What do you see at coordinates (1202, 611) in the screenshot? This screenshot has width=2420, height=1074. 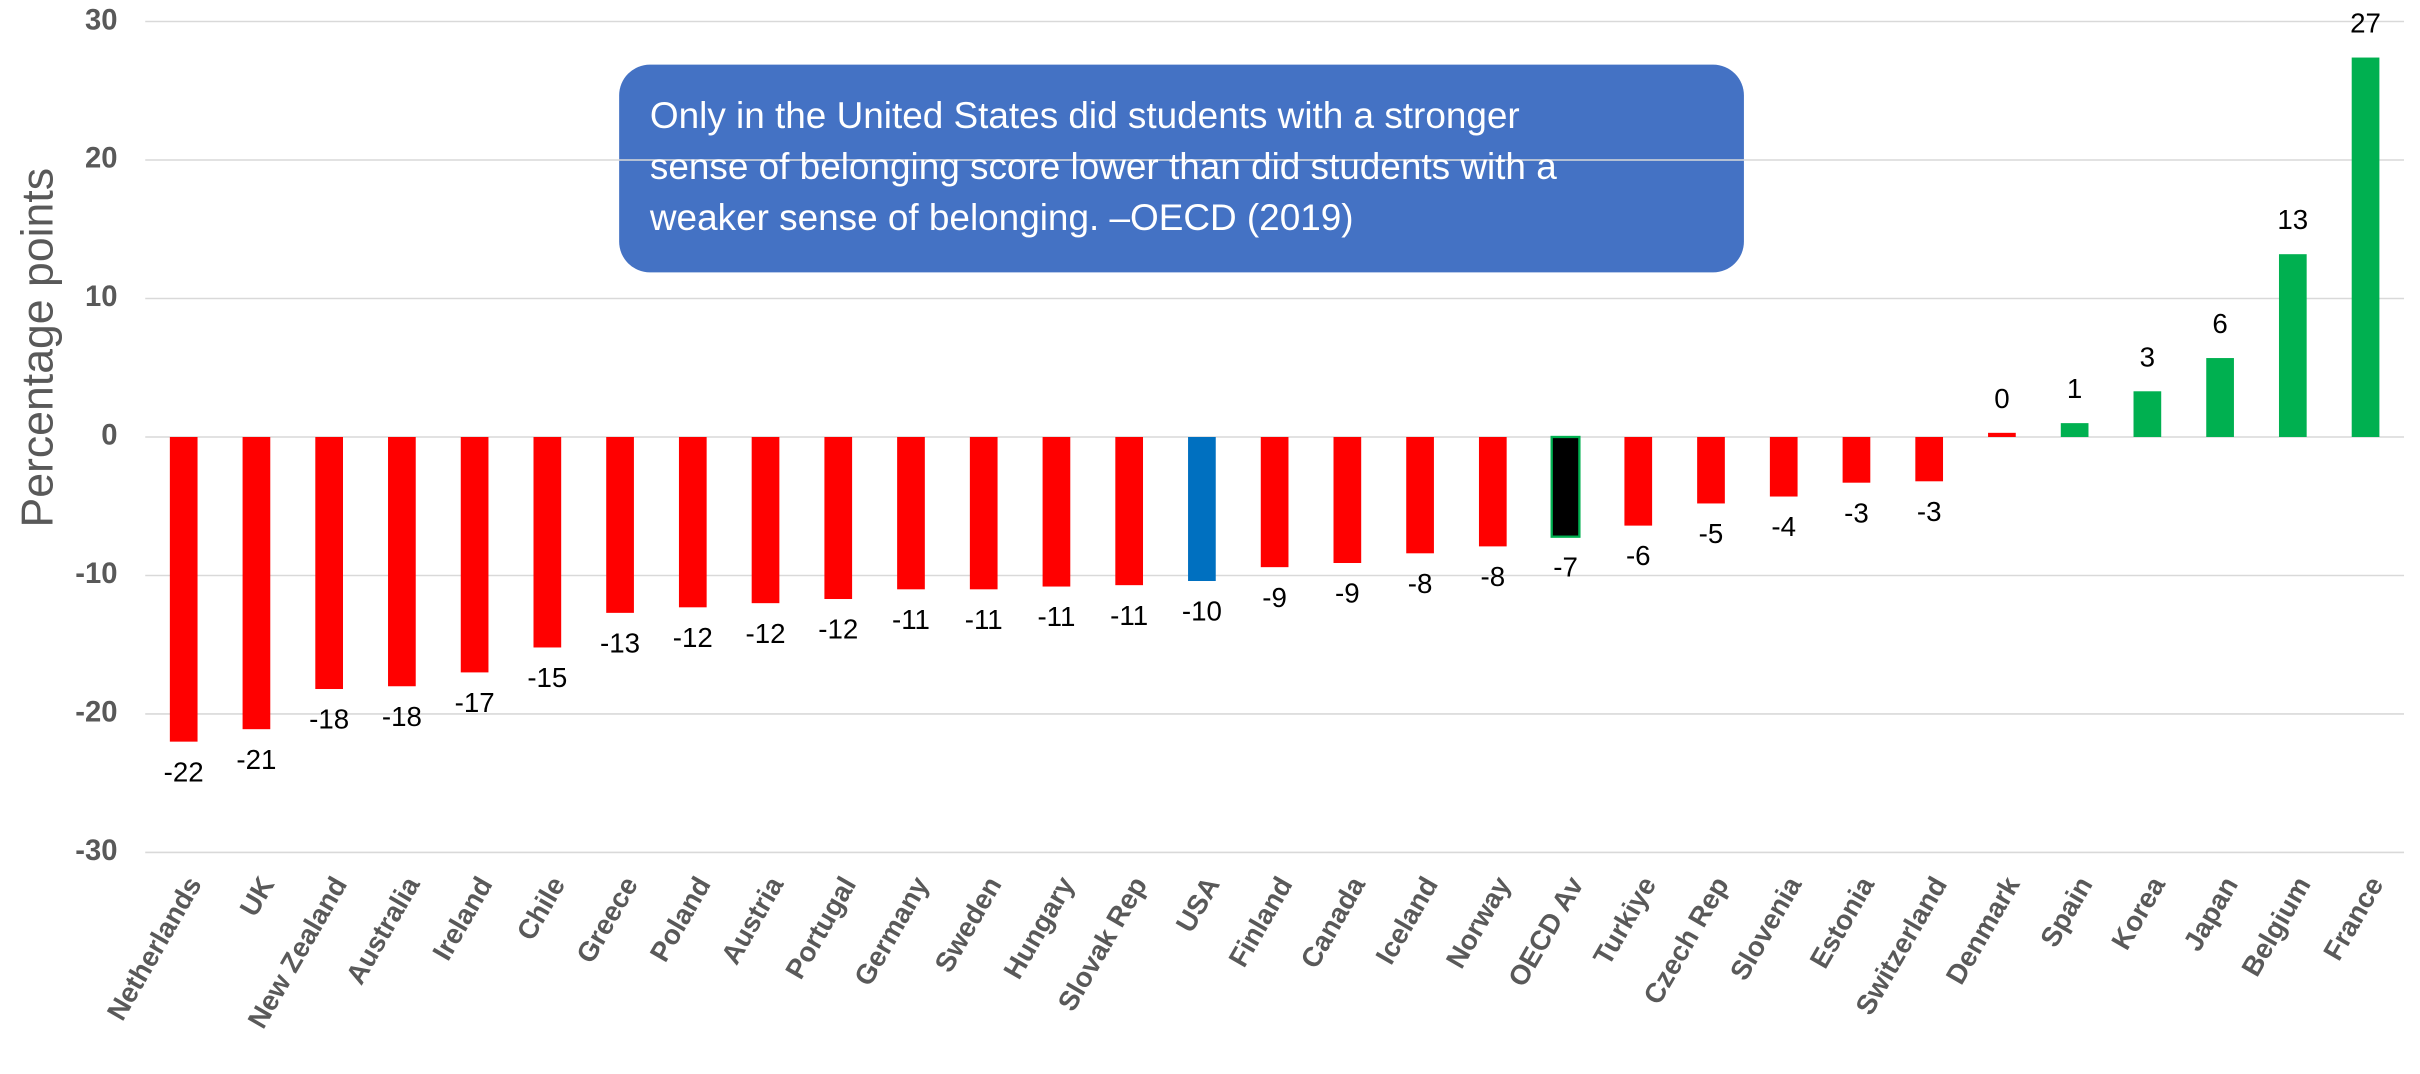 I see `value-label: -10` at bounding box center [1202, 611].